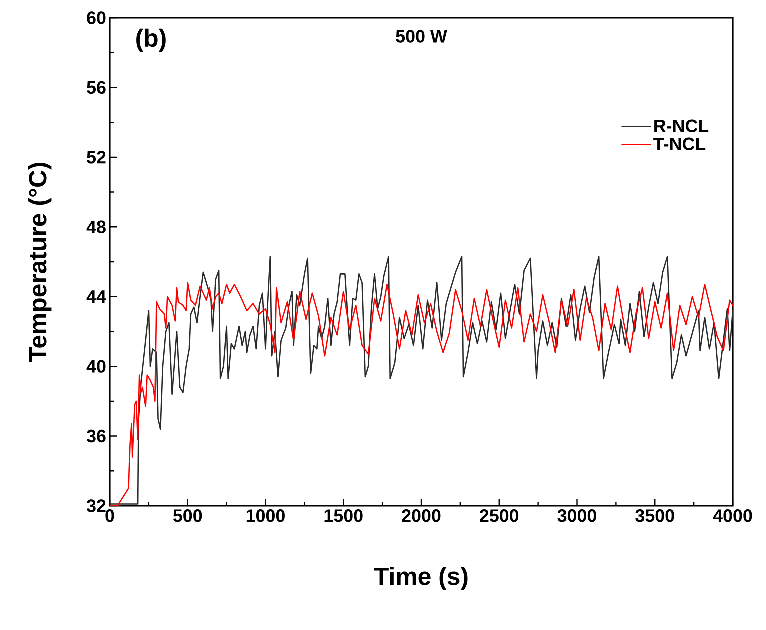 Image resolution: width=766 pixels, height=630 pixels. What do you see at coordinates (187, 516) in the screenshot?
I see `x-tick-label: 500` at bounding box center [187, 516].